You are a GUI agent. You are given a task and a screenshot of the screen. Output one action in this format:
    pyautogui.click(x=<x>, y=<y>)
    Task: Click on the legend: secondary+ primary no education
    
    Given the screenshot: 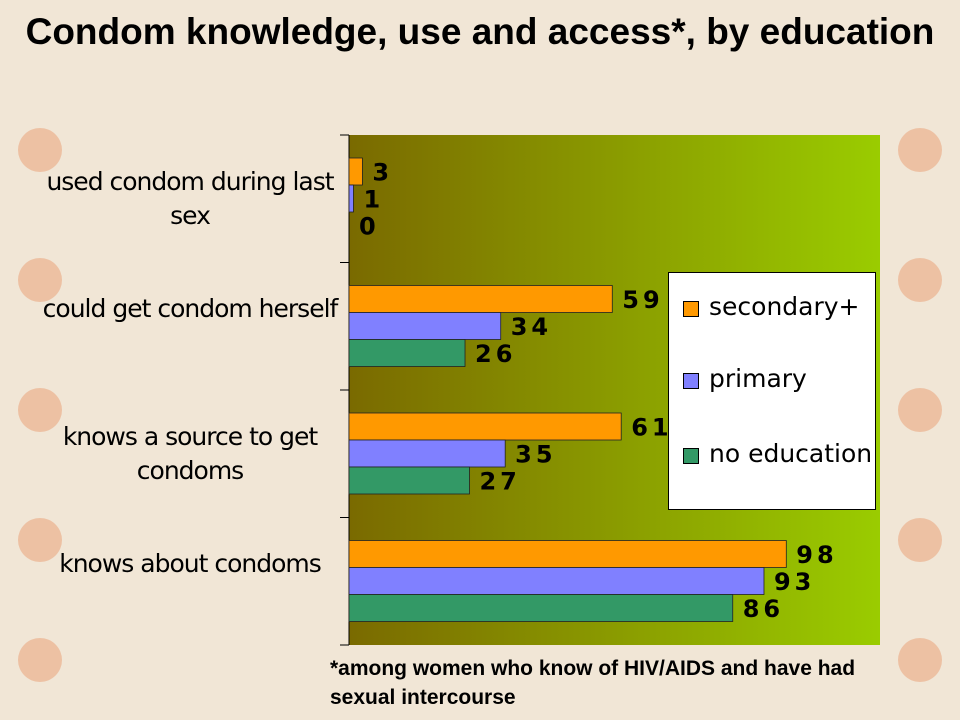 What is the action you would take?
    pyautogui.click(x=772, y=391)
    